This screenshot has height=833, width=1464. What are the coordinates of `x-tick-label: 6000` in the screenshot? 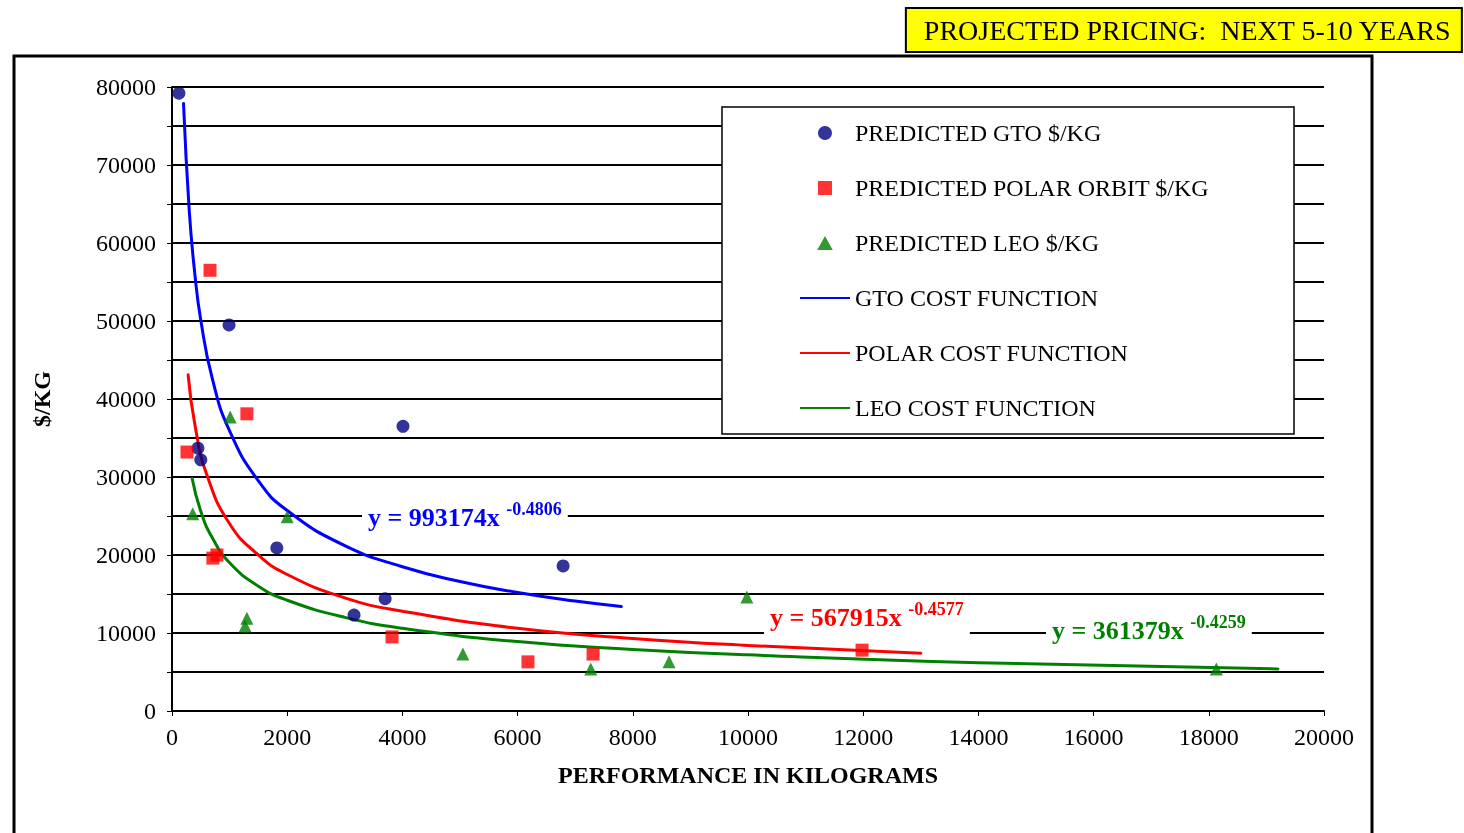 It's located at (517, 737).